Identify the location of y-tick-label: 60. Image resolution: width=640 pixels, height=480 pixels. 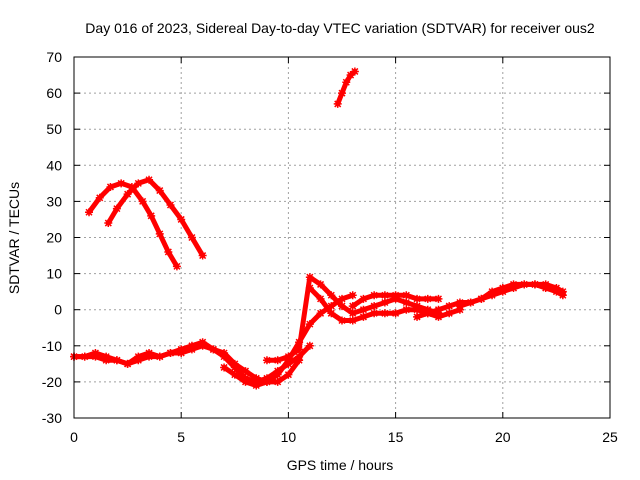
(54, 93).